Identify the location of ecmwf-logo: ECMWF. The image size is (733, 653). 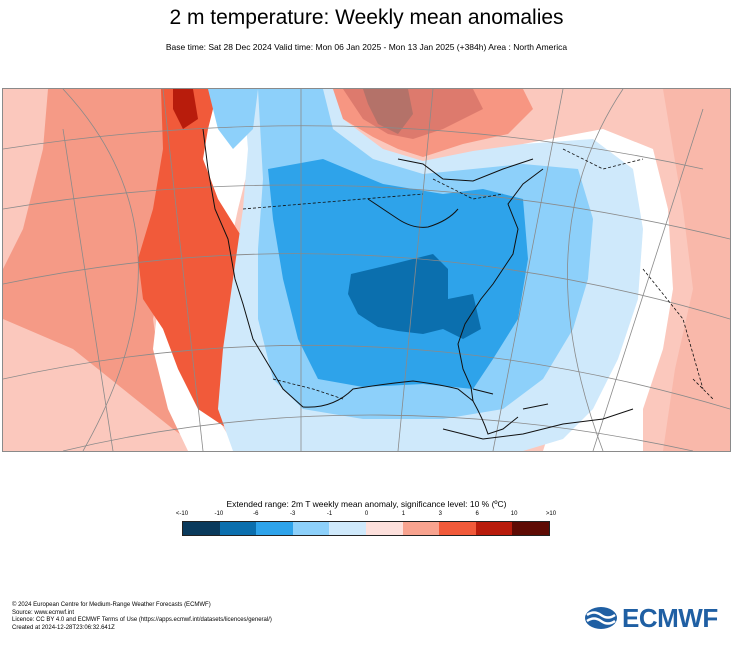
(654, 617).